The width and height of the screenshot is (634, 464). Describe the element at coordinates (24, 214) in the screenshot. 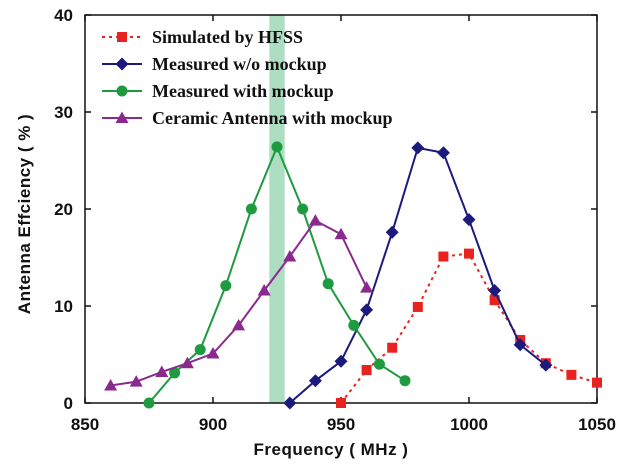

I see `y-axis-title: Antenna Effciency ( % )` at that location.